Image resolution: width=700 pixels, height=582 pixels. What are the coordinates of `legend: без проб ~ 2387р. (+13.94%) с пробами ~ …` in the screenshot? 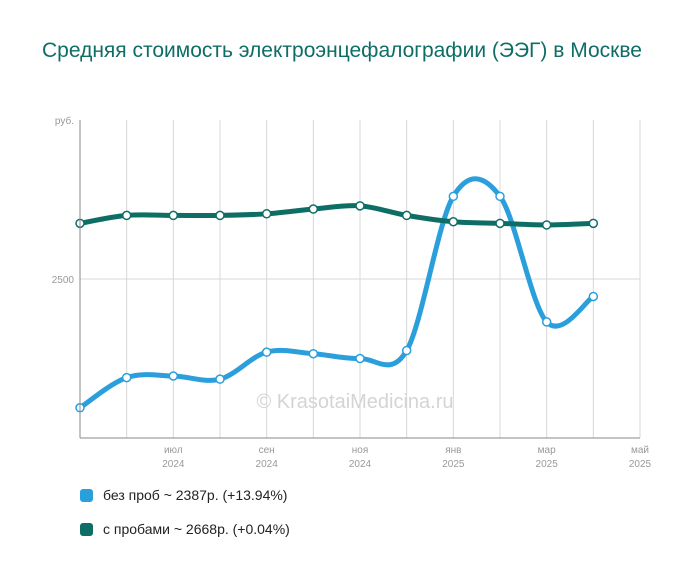 It's located at (185, 520).